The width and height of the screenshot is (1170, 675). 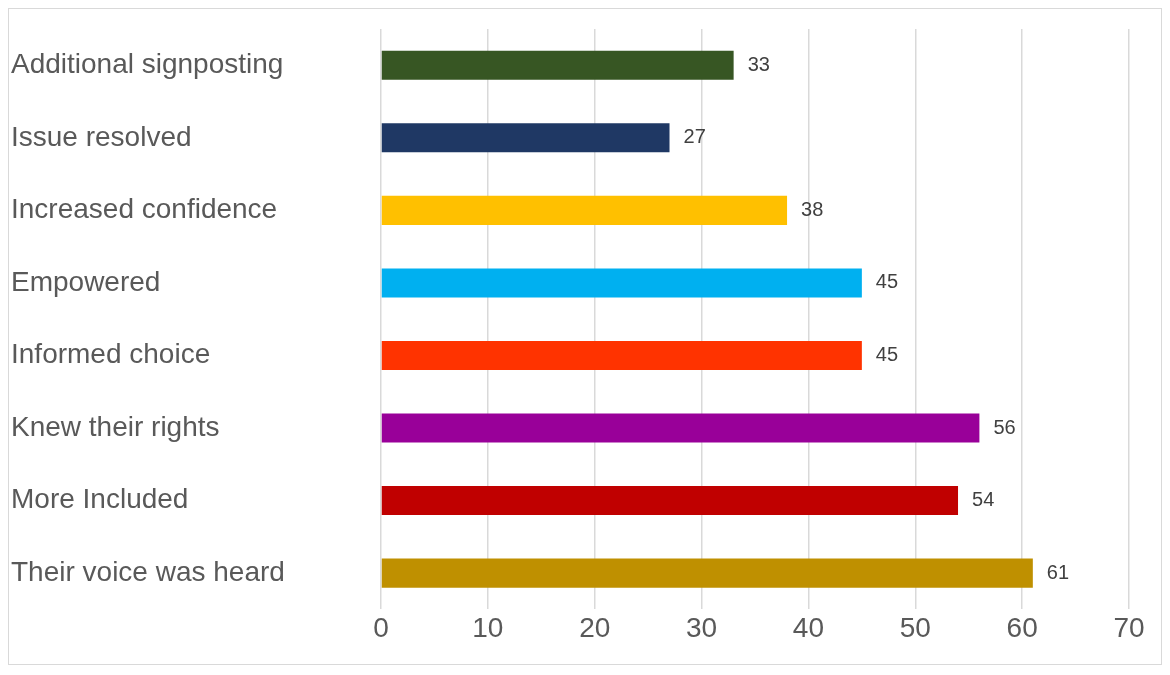 What do you see at coordinates (488, 627) in the screenshot?
I see `x-tick-label: 10` at bounding box center [488, 627].